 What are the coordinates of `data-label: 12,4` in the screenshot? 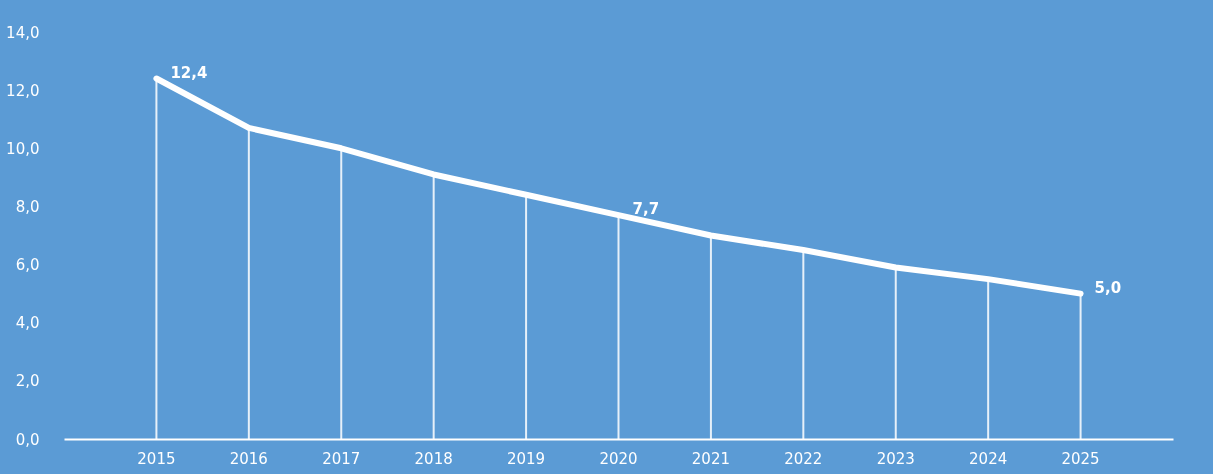 It's located at (189, 72).